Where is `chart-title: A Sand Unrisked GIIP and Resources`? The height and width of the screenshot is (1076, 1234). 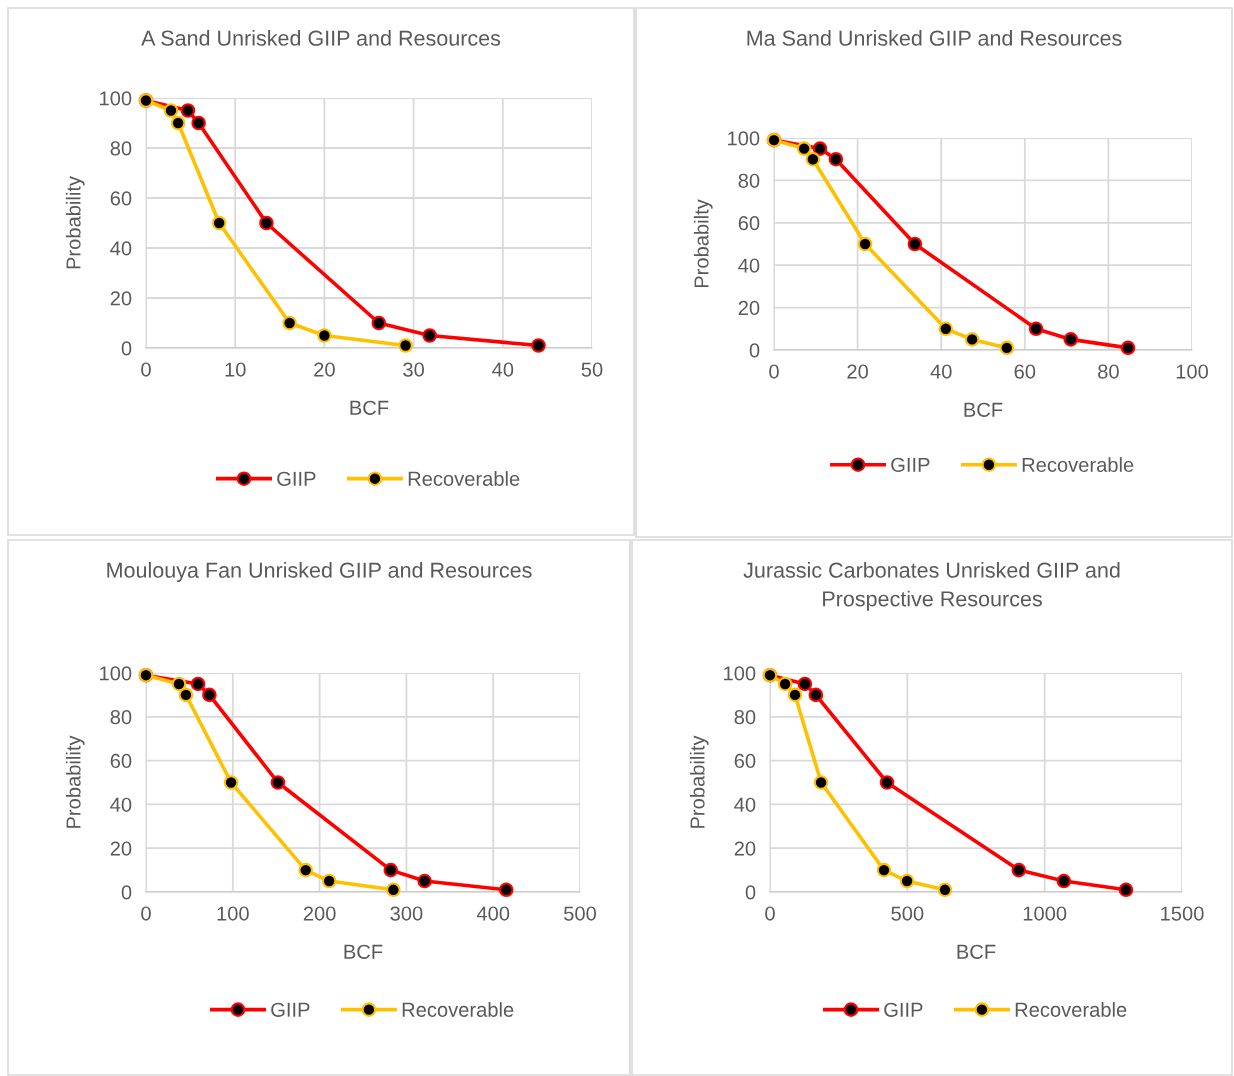 chart-title: A Sand Unrisked GIIP and Resources is located at coordinates (321, 38).